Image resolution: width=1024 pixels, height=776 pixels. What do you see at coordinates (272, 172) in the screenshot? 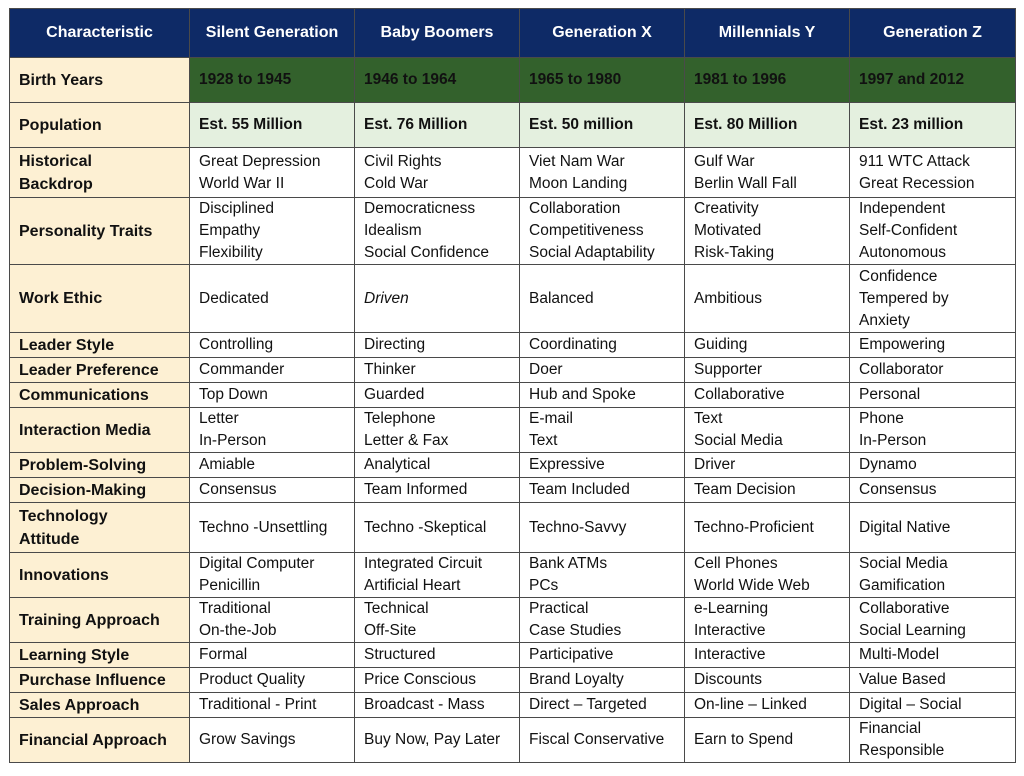
I see `table-cell: Great Depression World War II` at bounding box center [272, 172].